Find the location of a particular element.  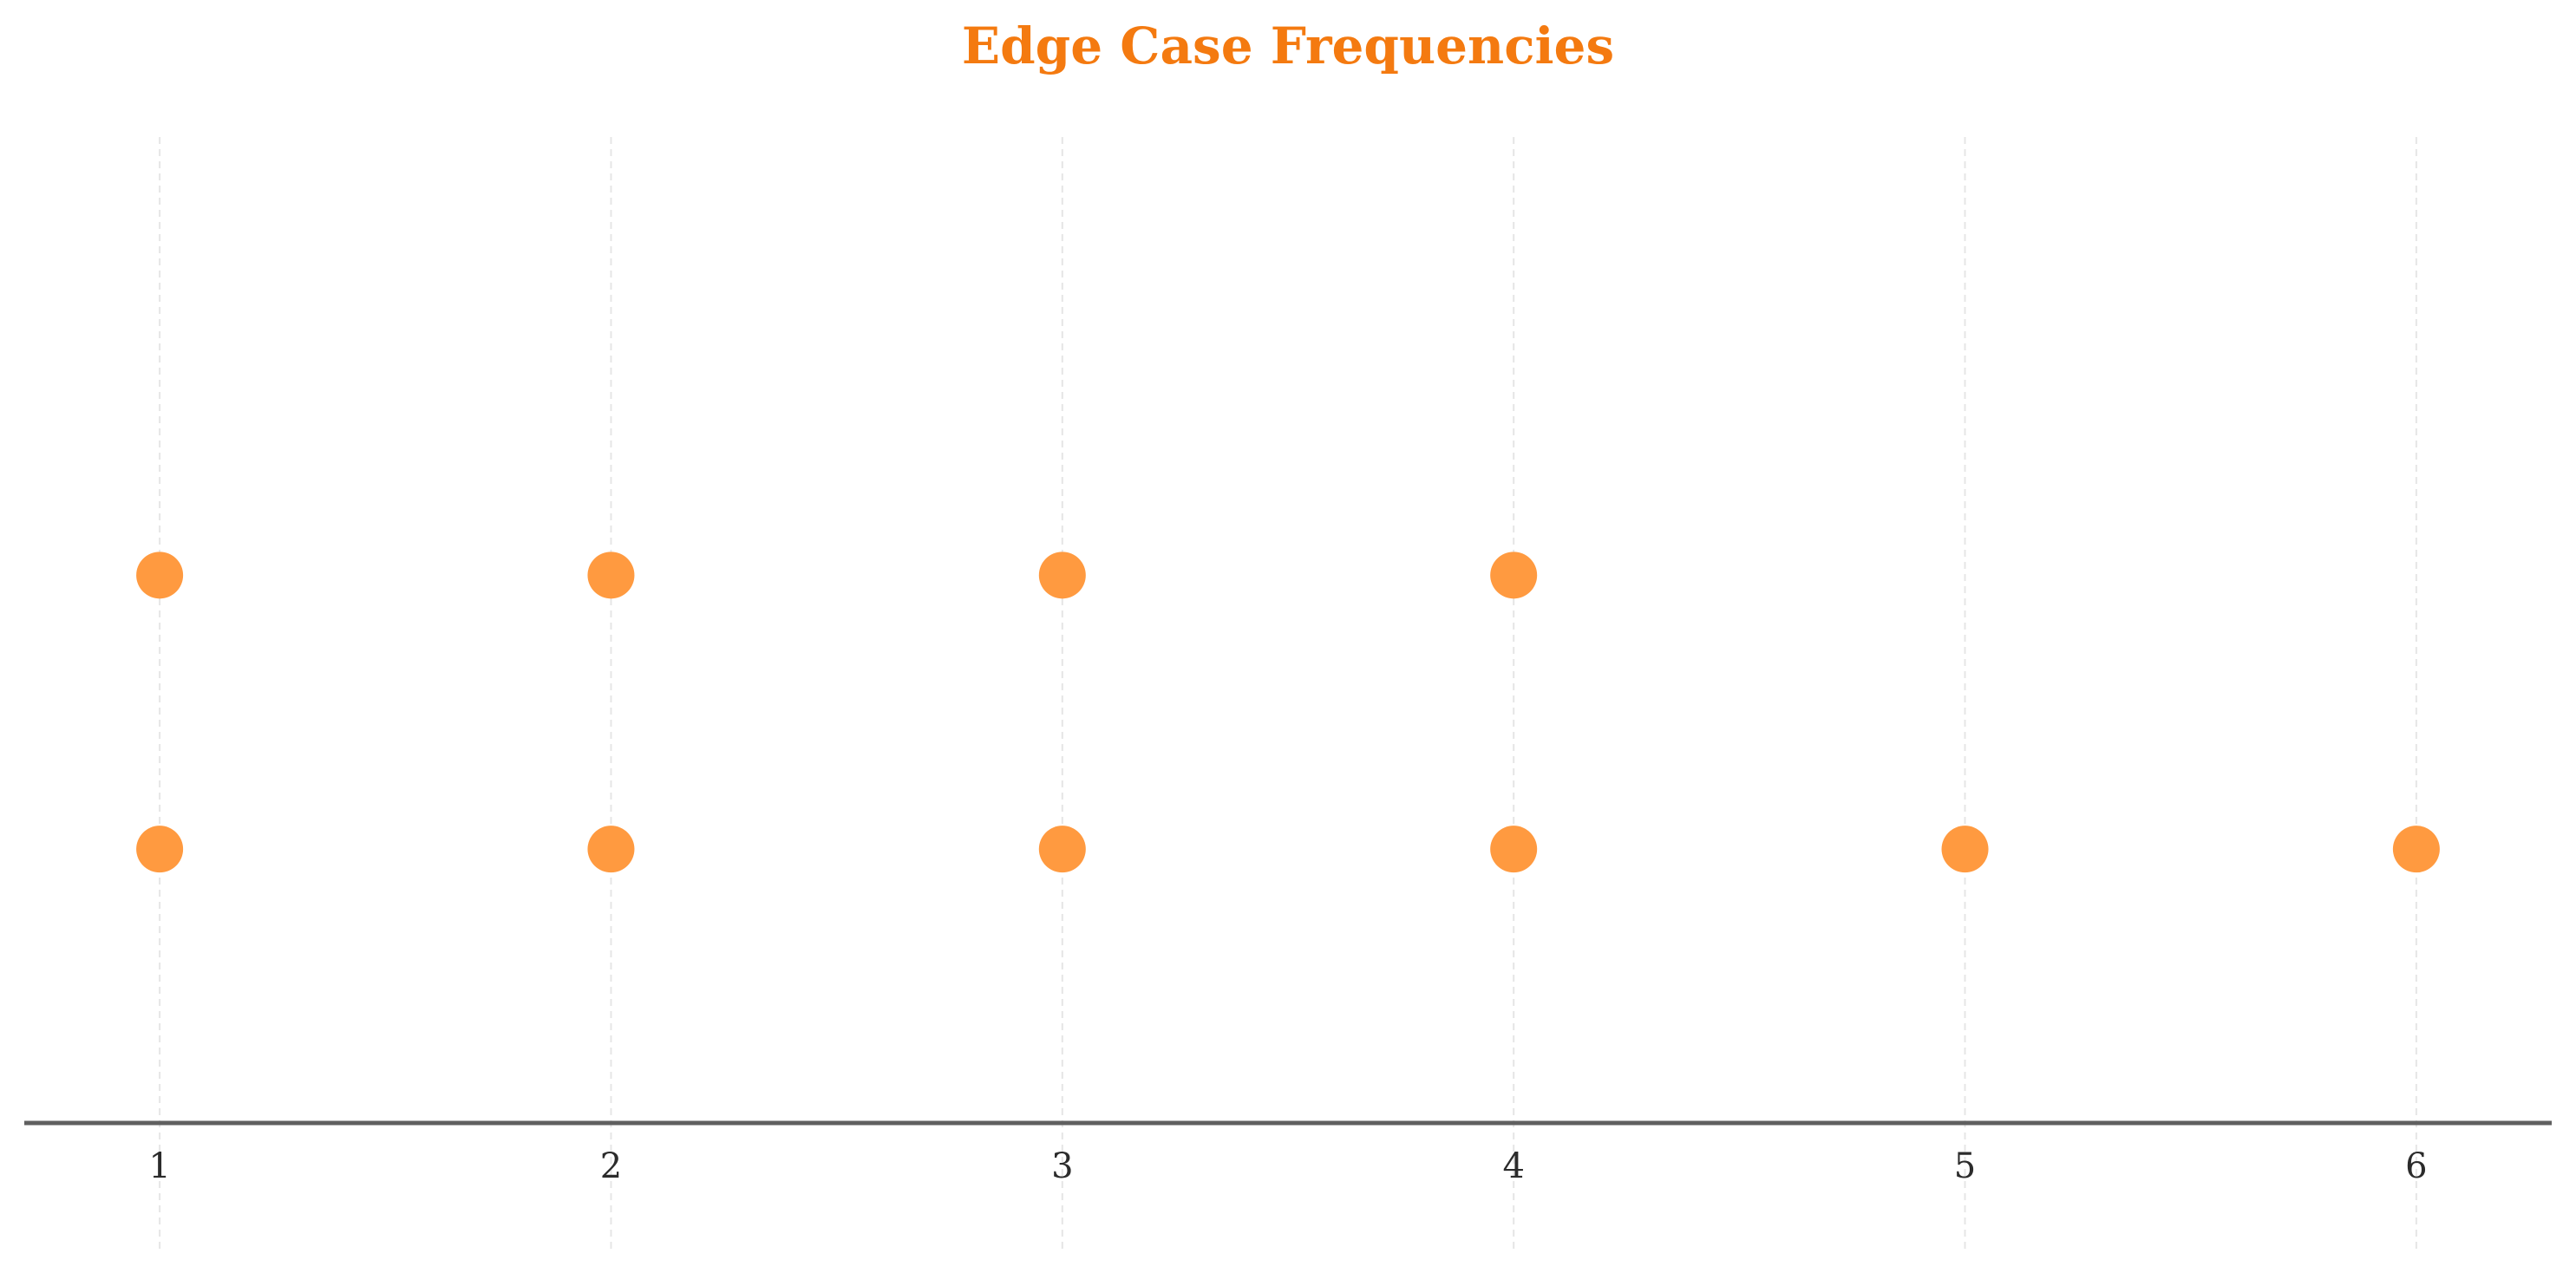

x-tick-label-1: 1 is located at coordinates (159, 1166).